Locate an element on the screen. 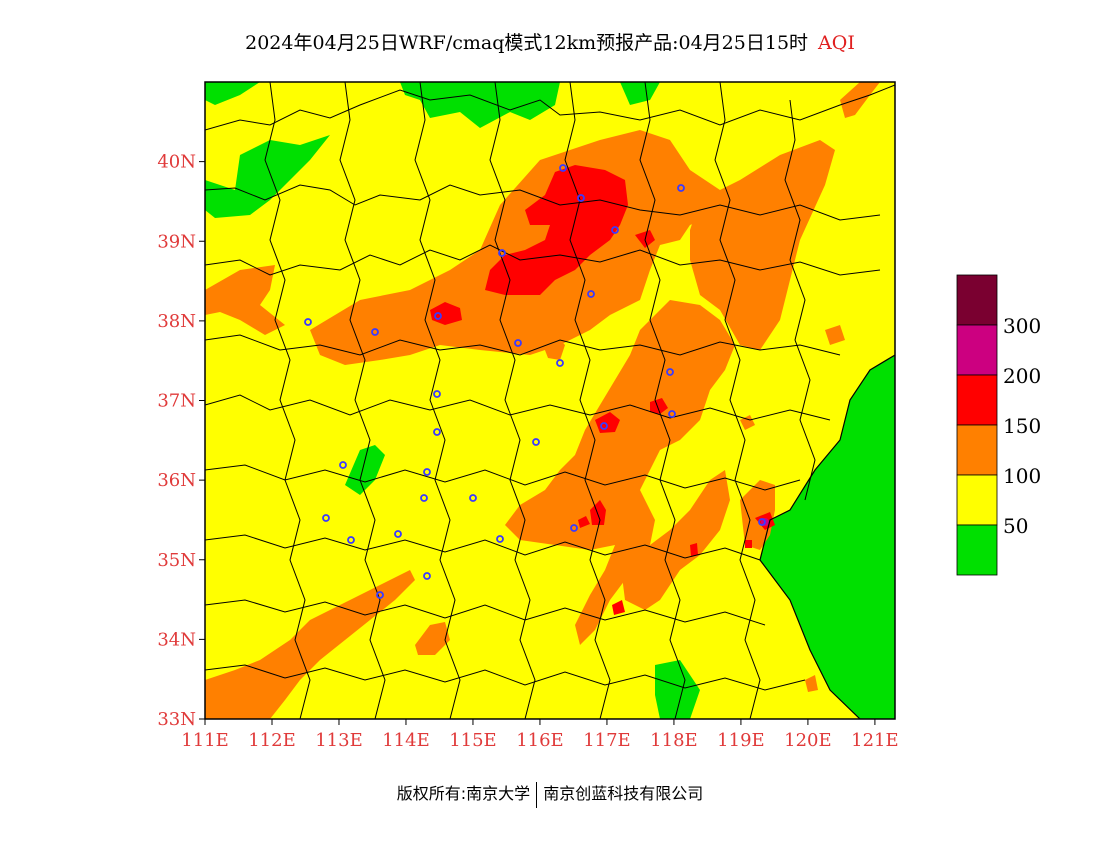  lat-label: 39N is located at coordinates (176, 241).